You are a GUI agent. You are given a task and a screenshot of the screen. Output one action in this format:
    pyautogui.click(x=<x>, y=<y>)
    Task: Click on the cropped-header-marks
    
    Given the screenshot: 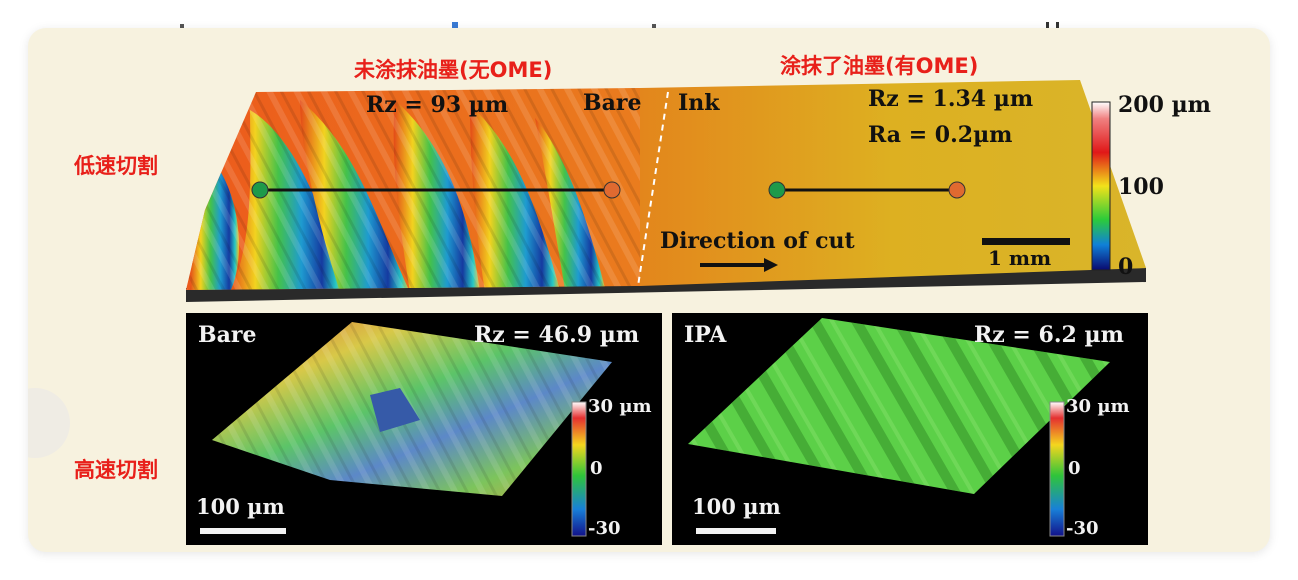 What is the action you would take?
    pyautogui.click(x=619, y=26)
    